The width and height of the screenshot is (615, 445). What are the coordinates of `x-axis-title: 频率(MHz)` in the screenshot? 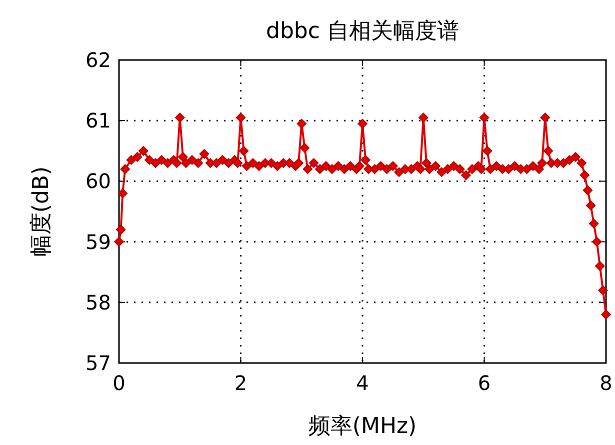 It's located at (362, 426).